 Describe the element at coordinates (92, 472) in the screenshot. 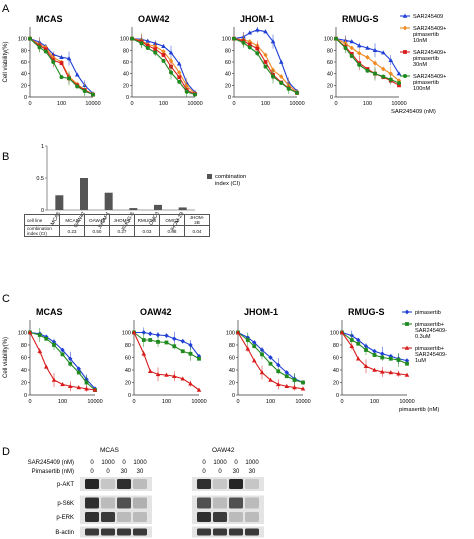

I see `lane-pim-value: 0` at that location.